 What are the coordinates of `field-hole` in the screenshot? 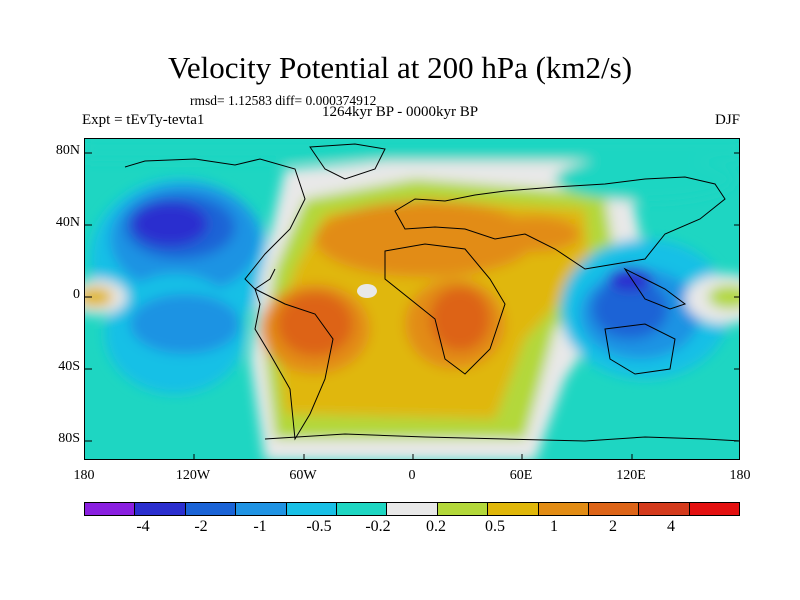 It's located at (367, 291).